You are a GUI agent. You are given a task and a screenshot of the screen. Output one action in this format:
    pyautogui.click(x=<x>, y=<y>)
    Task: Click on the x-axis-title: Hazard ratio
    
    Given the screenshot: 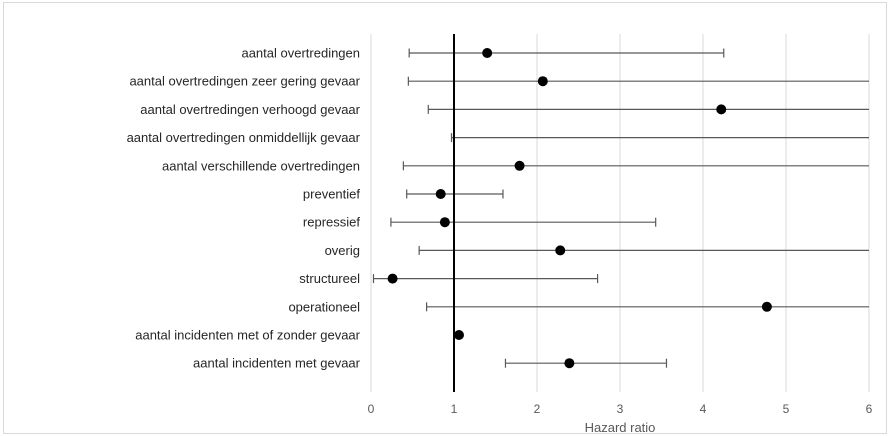 What is the action you would take?
    pyautogui.click(x=620, y=427)
    